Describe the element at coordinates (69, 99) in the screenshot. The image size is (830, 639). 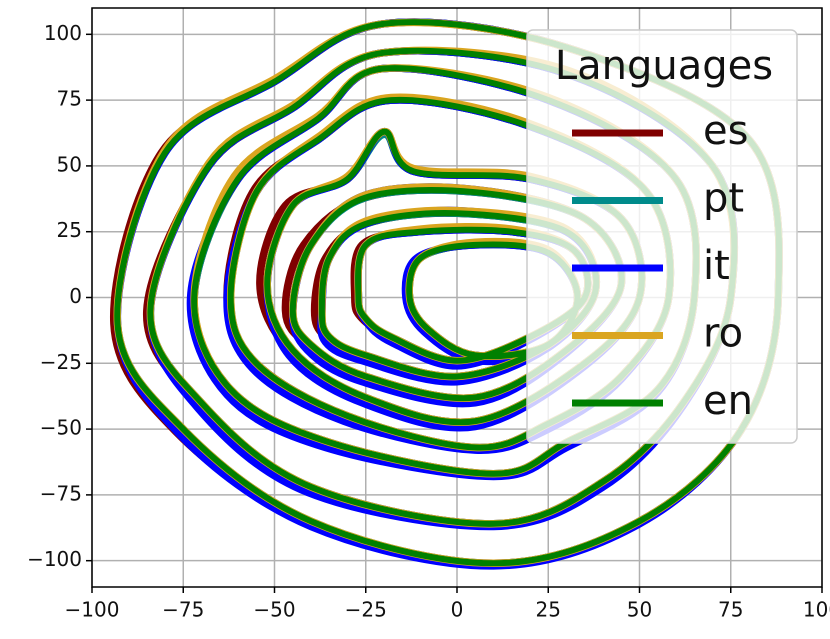
I see `y-tick-label: 75` at that location.